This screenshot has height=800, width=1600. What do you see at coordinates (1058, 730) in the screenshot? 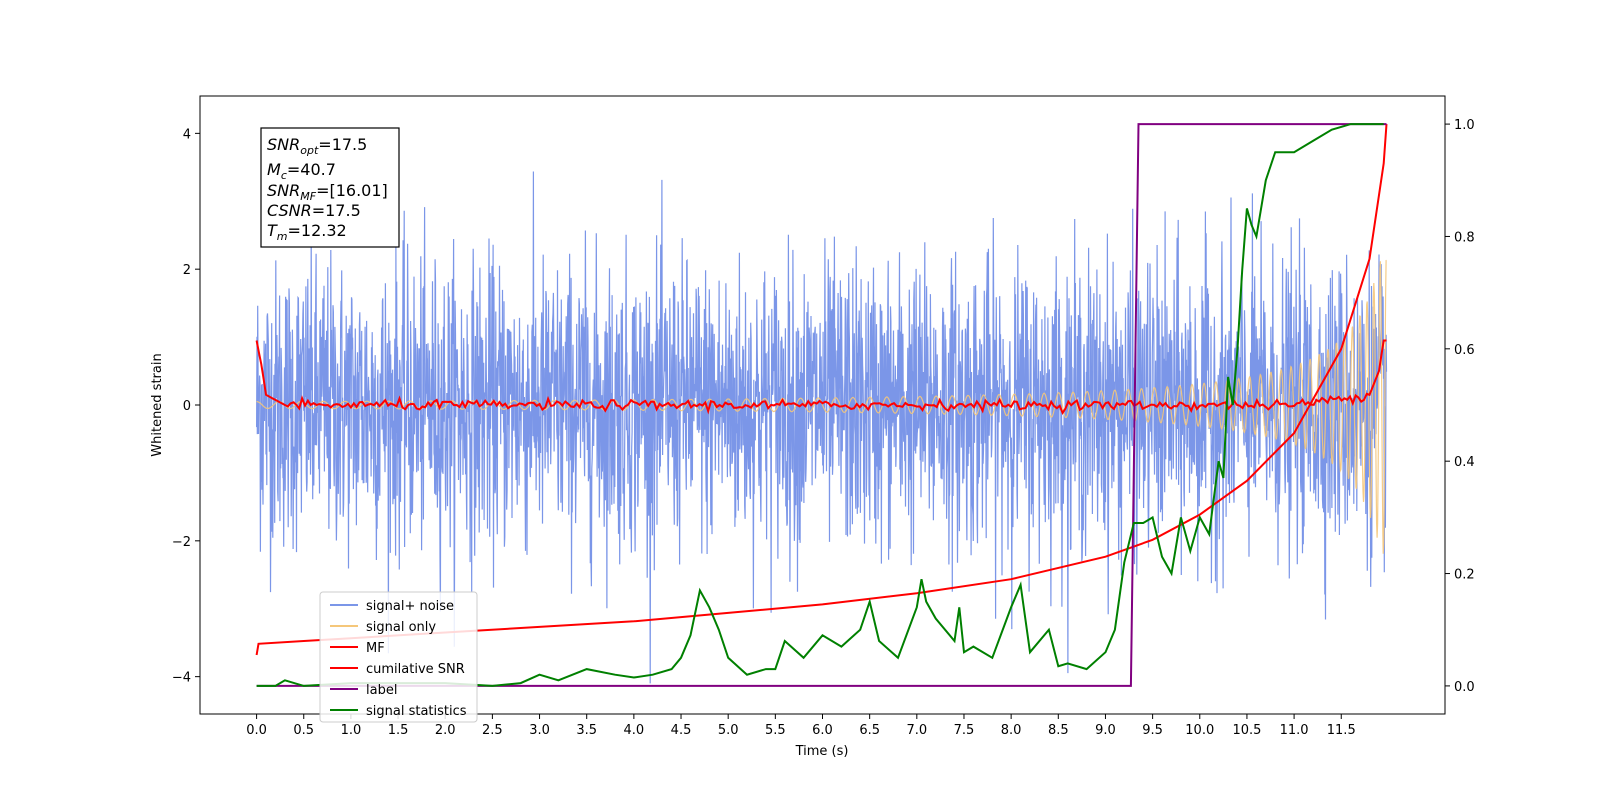
I see `x-tick-label: 8.5` at bounding box center [1058, 730].